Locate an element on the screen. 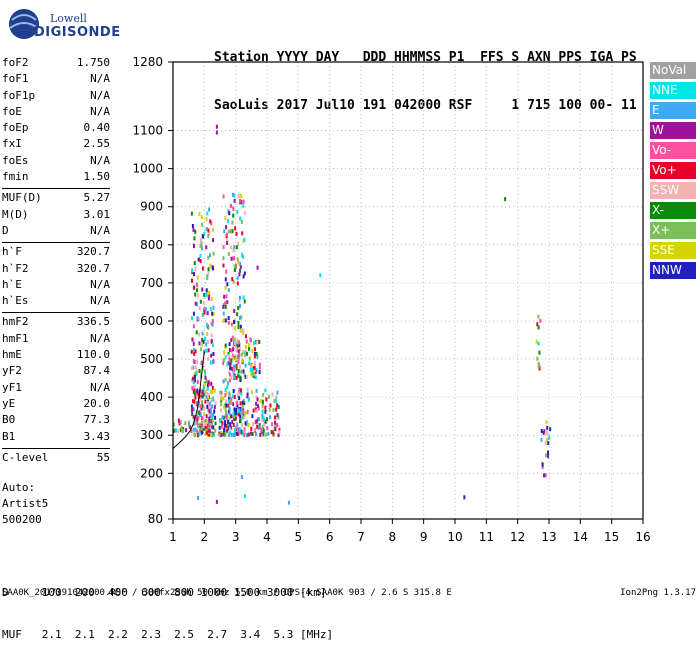 The width and height of the screenshot is (700, 656). param-row: hmF1 N/A is located at coordinates (56, 340).